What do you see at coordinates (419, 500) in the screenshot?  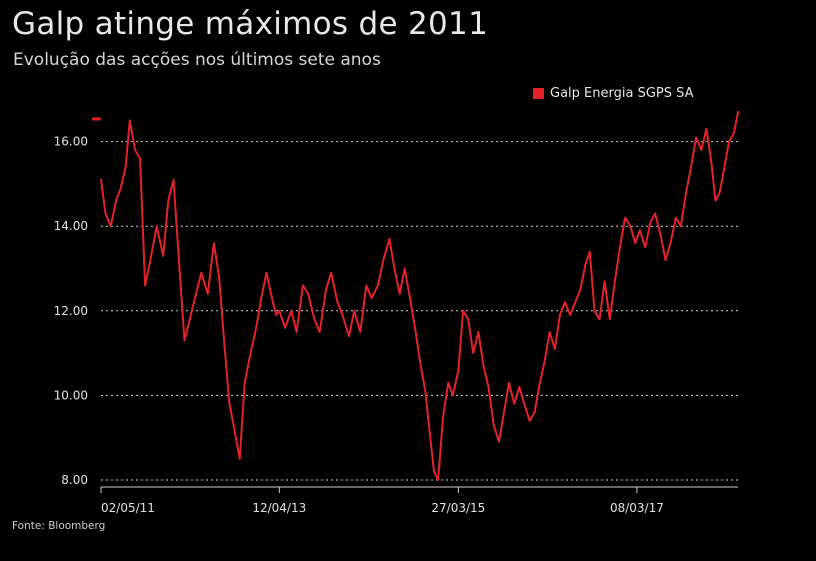 I see `x-axis: 02/05/11 12/04/13 27/03/15 08/03/17` at bounding box center [419, 500].